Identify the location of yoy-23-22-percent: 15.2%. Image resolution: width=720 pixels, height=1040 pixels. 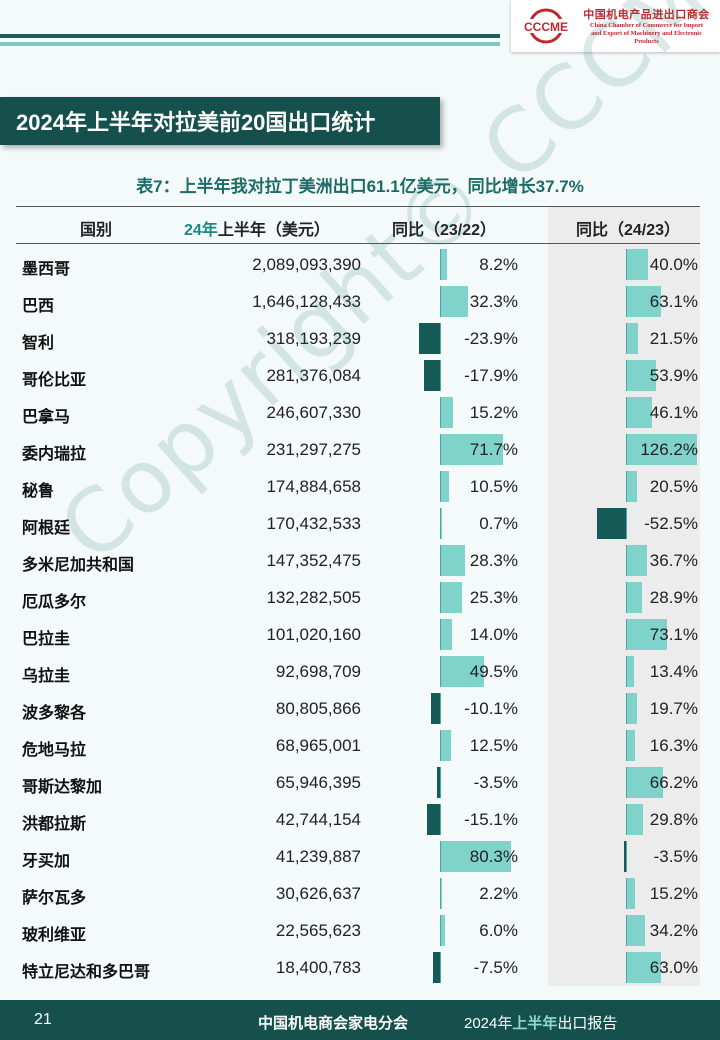
(493, 412).